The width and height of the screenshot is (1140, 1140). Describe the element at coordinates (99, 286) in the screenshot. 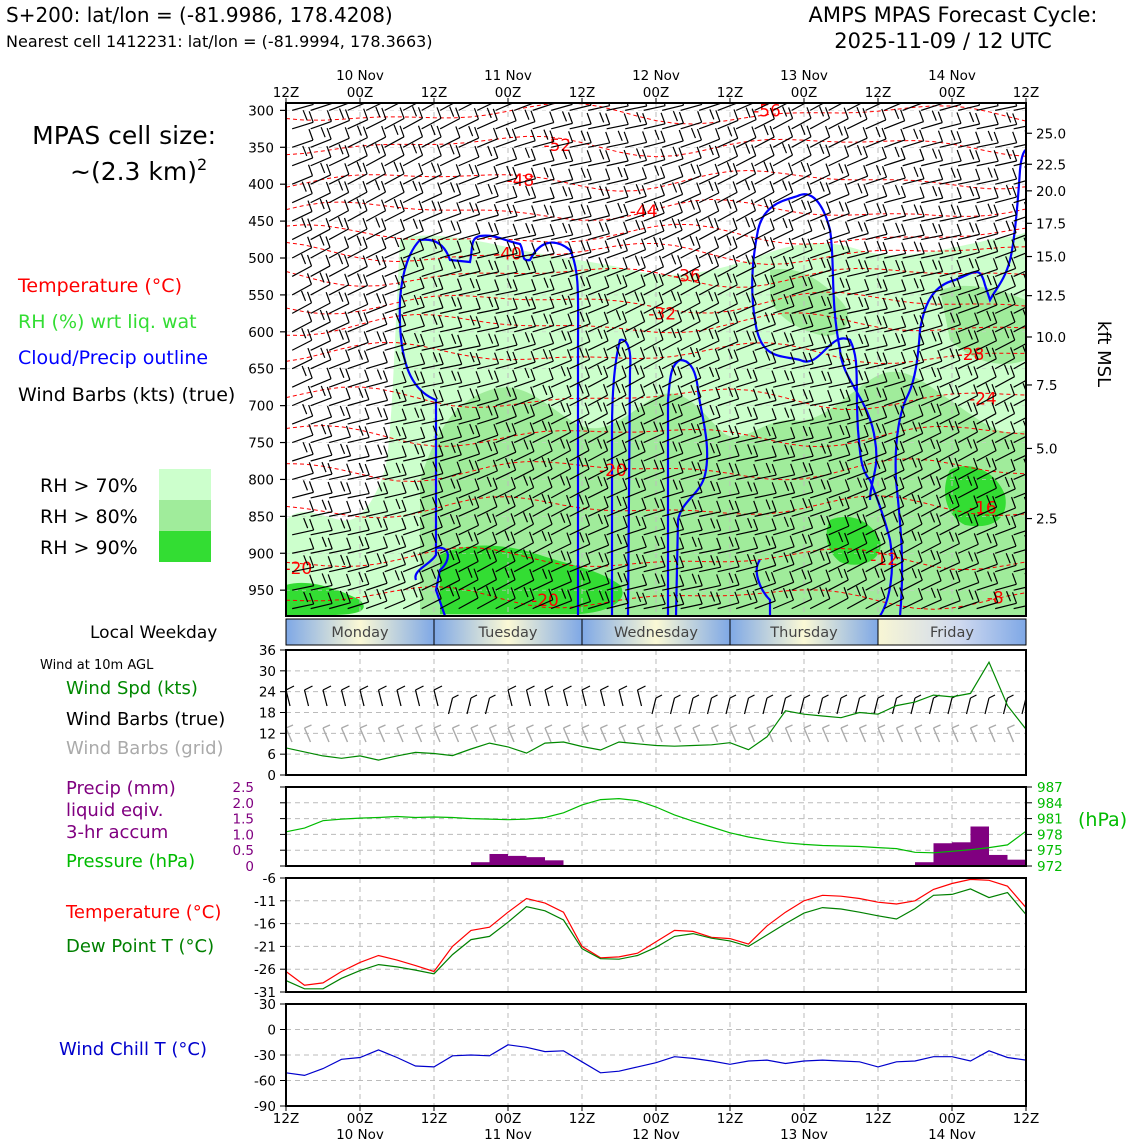

I see `legend-temperature: Temperature (°C)` at that location.